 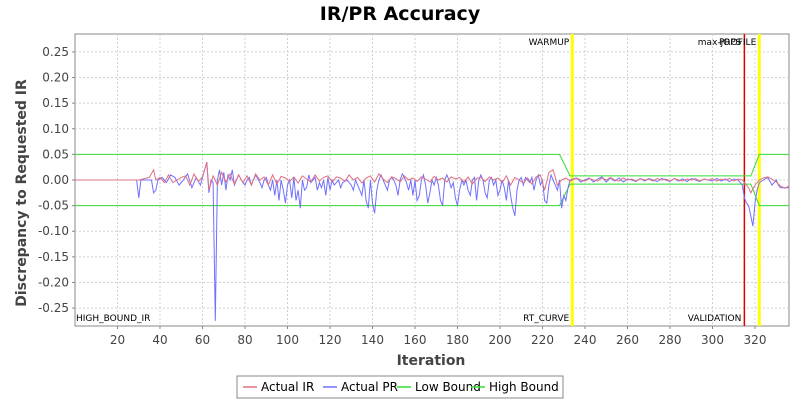 What do you see at coordinates (53, 231) in the screenshot?
I see `y-tick-label: -0.10` at bounding box center [53, 231].